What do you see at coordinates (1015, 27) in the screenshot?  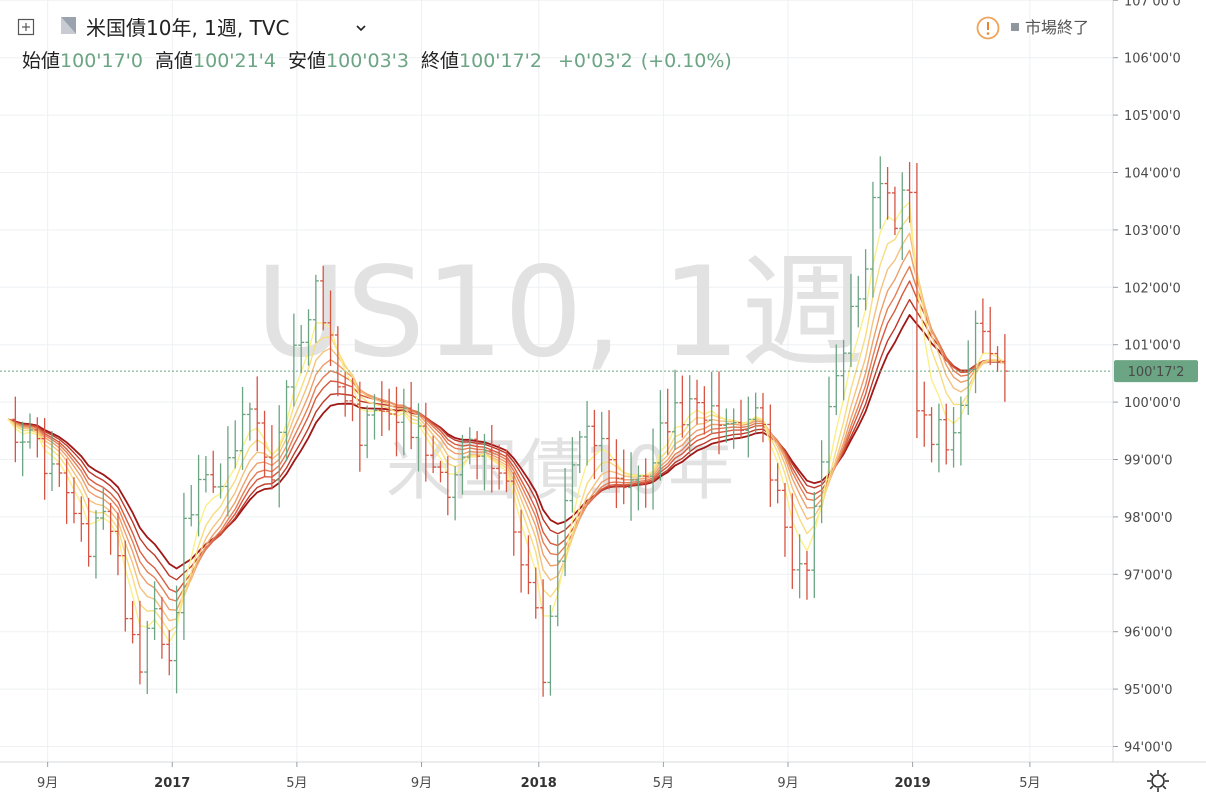 I see `market-closed-icon` at bounding box center [1015, 27].